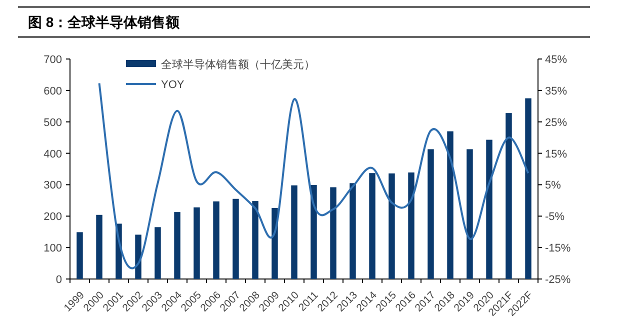 The image size is (640, 321). I want to click on chart-title: 图 8：全球半导体销售额, so click(104, 22).